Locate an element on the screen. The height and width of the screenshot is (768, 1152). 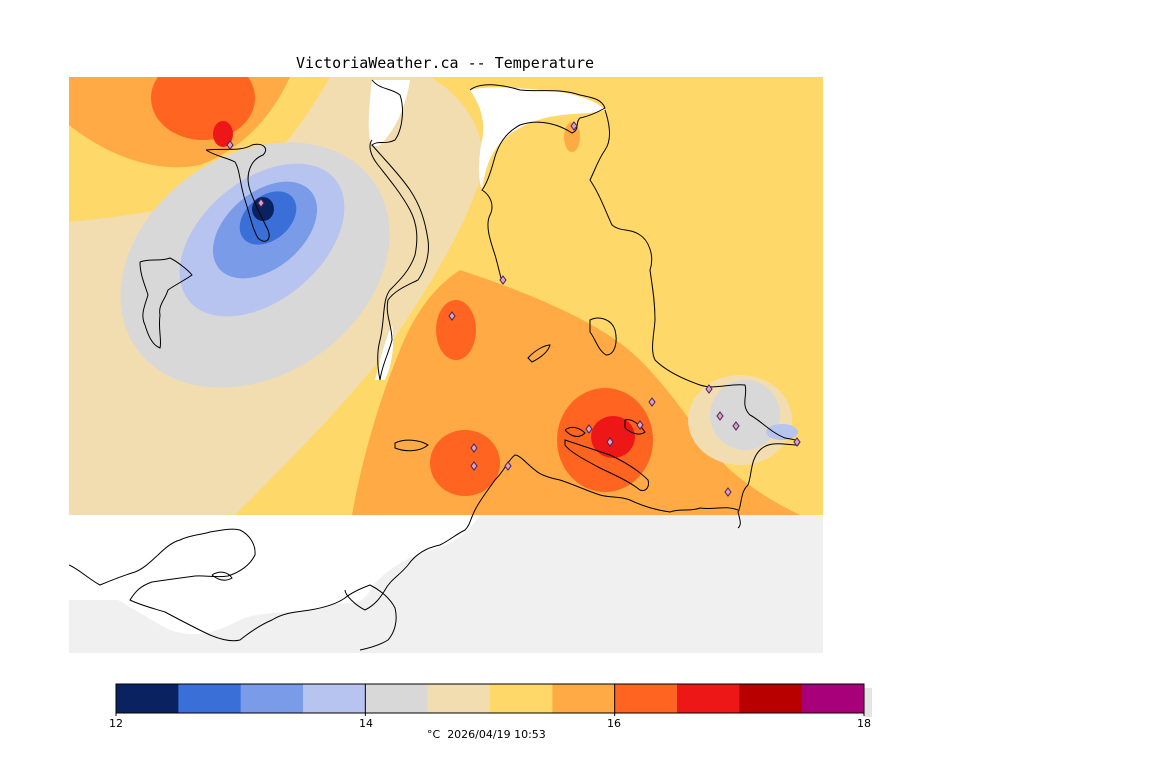
unit-label: °C is located at coordinates (434, 734).